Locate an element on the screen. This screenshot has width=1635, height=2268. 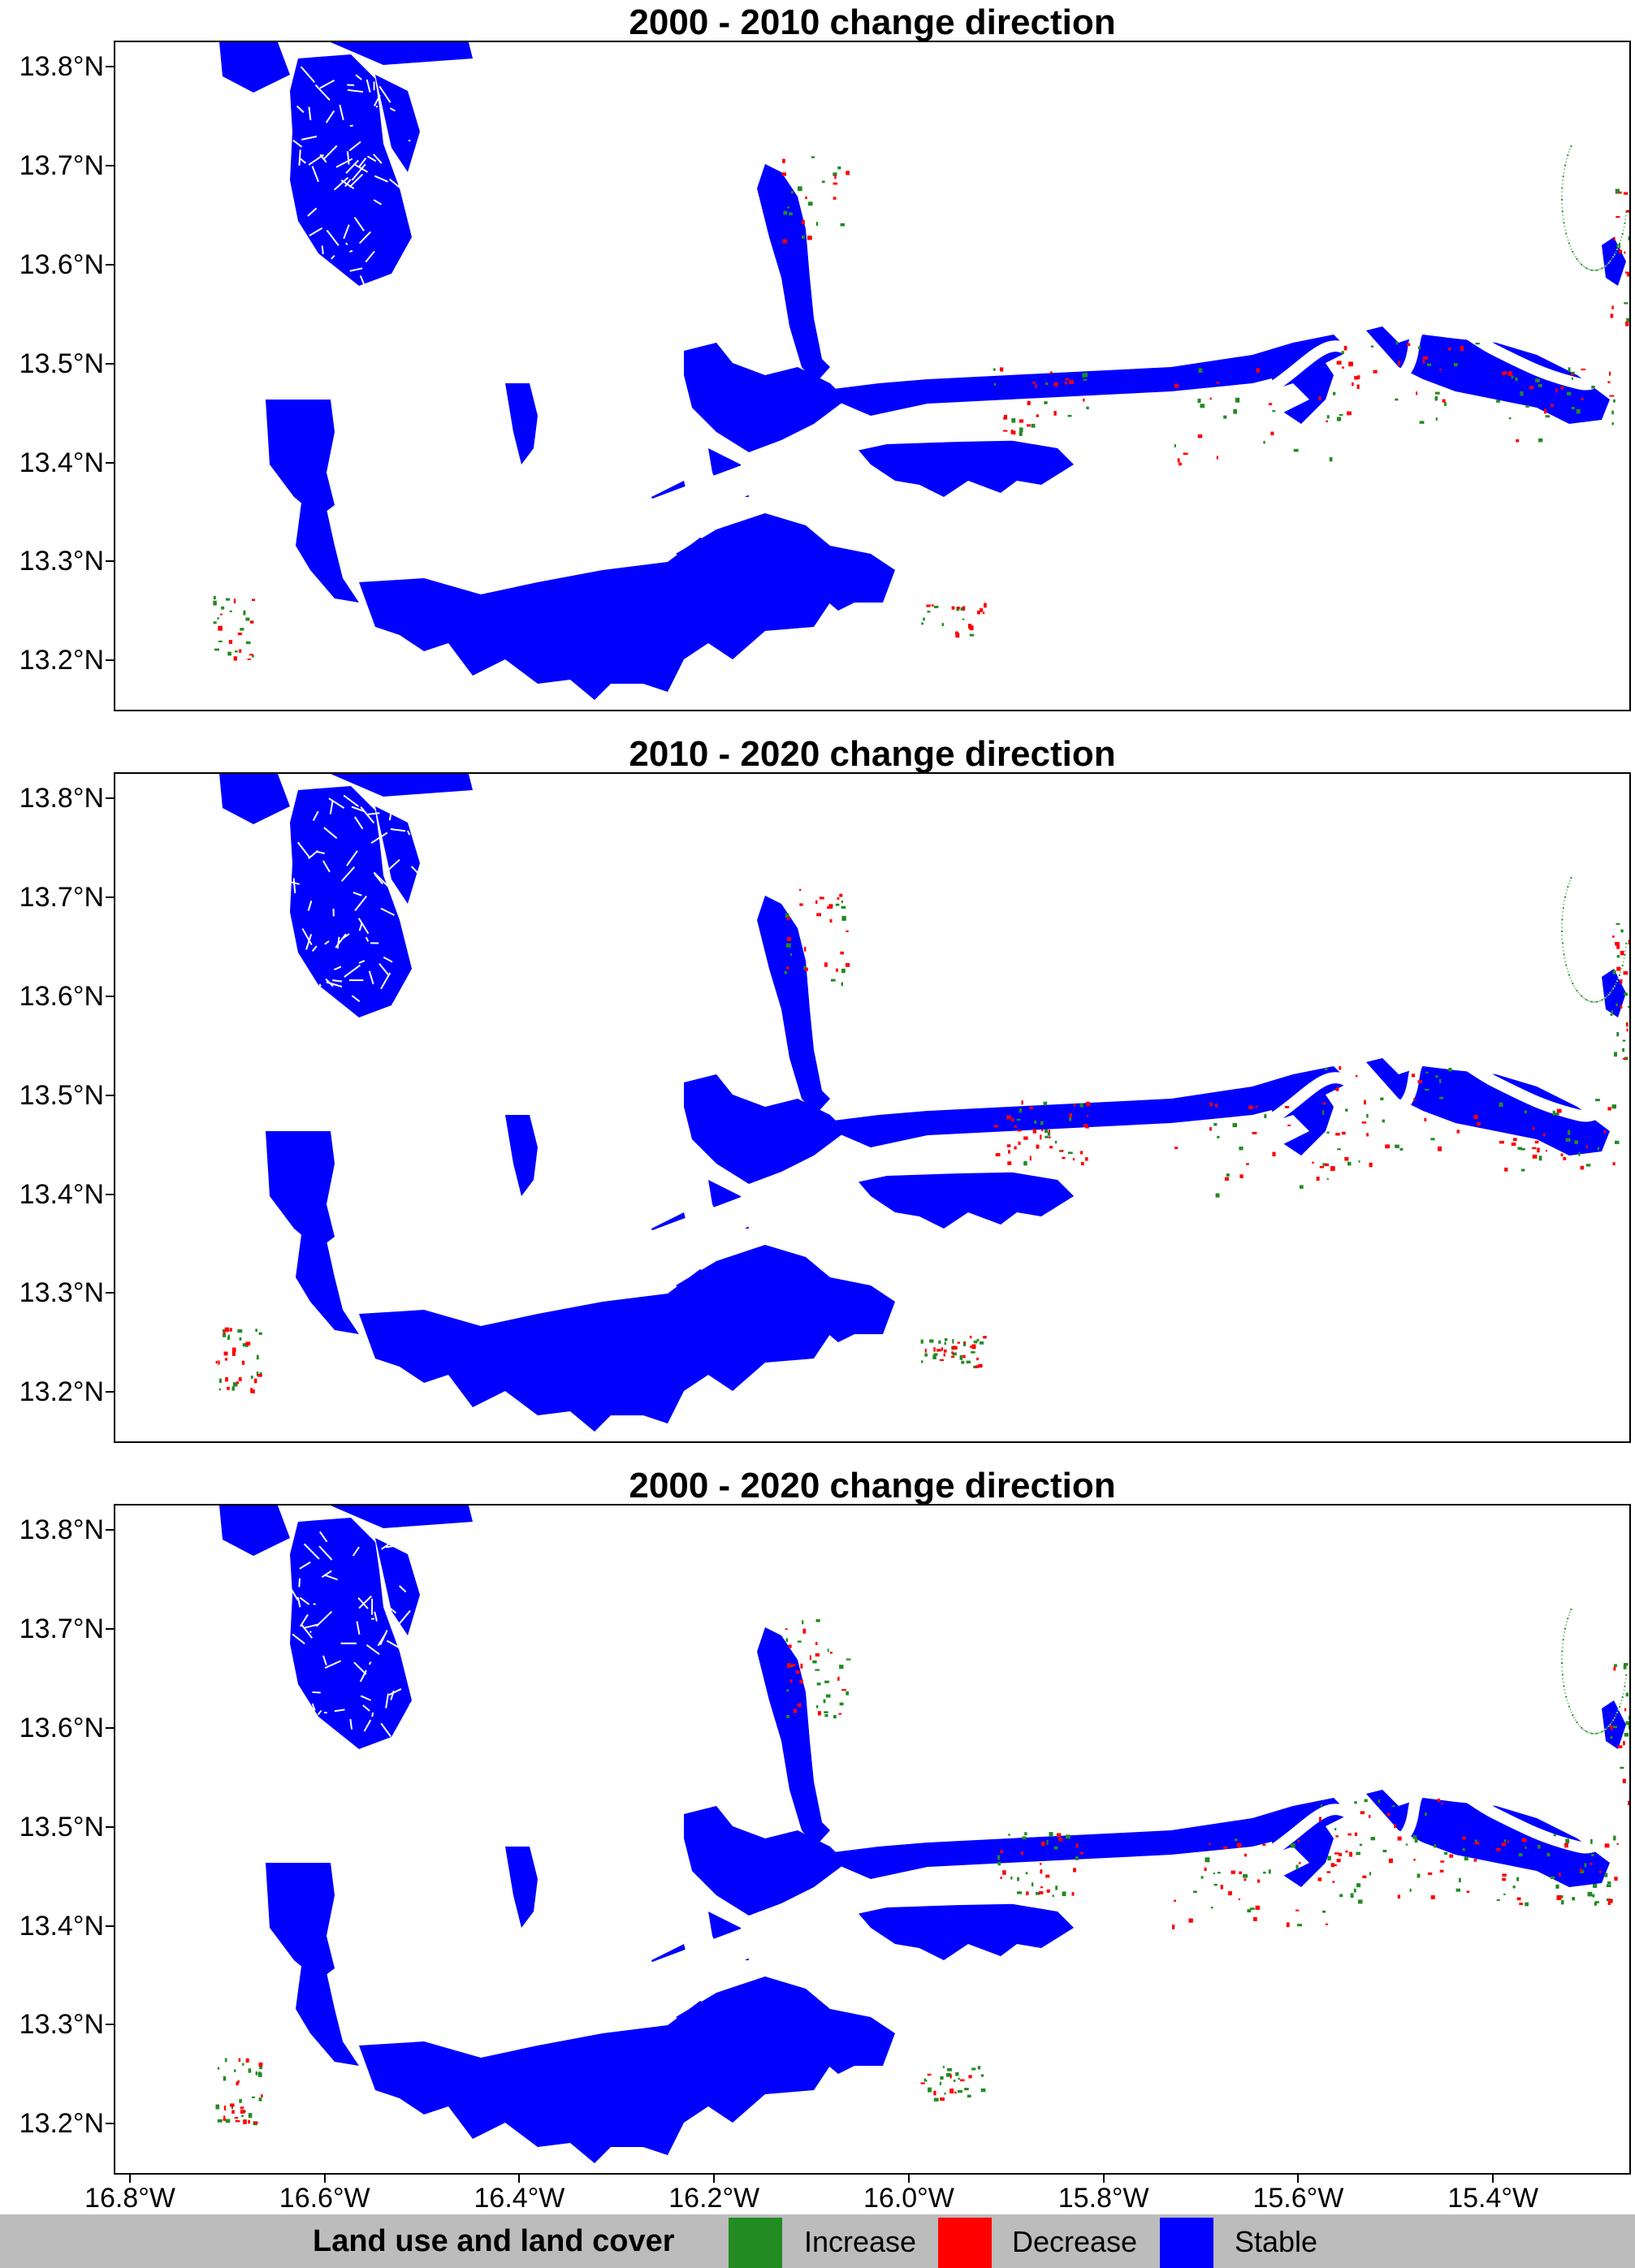
estuary-water is located at coordinates (826, 1940).